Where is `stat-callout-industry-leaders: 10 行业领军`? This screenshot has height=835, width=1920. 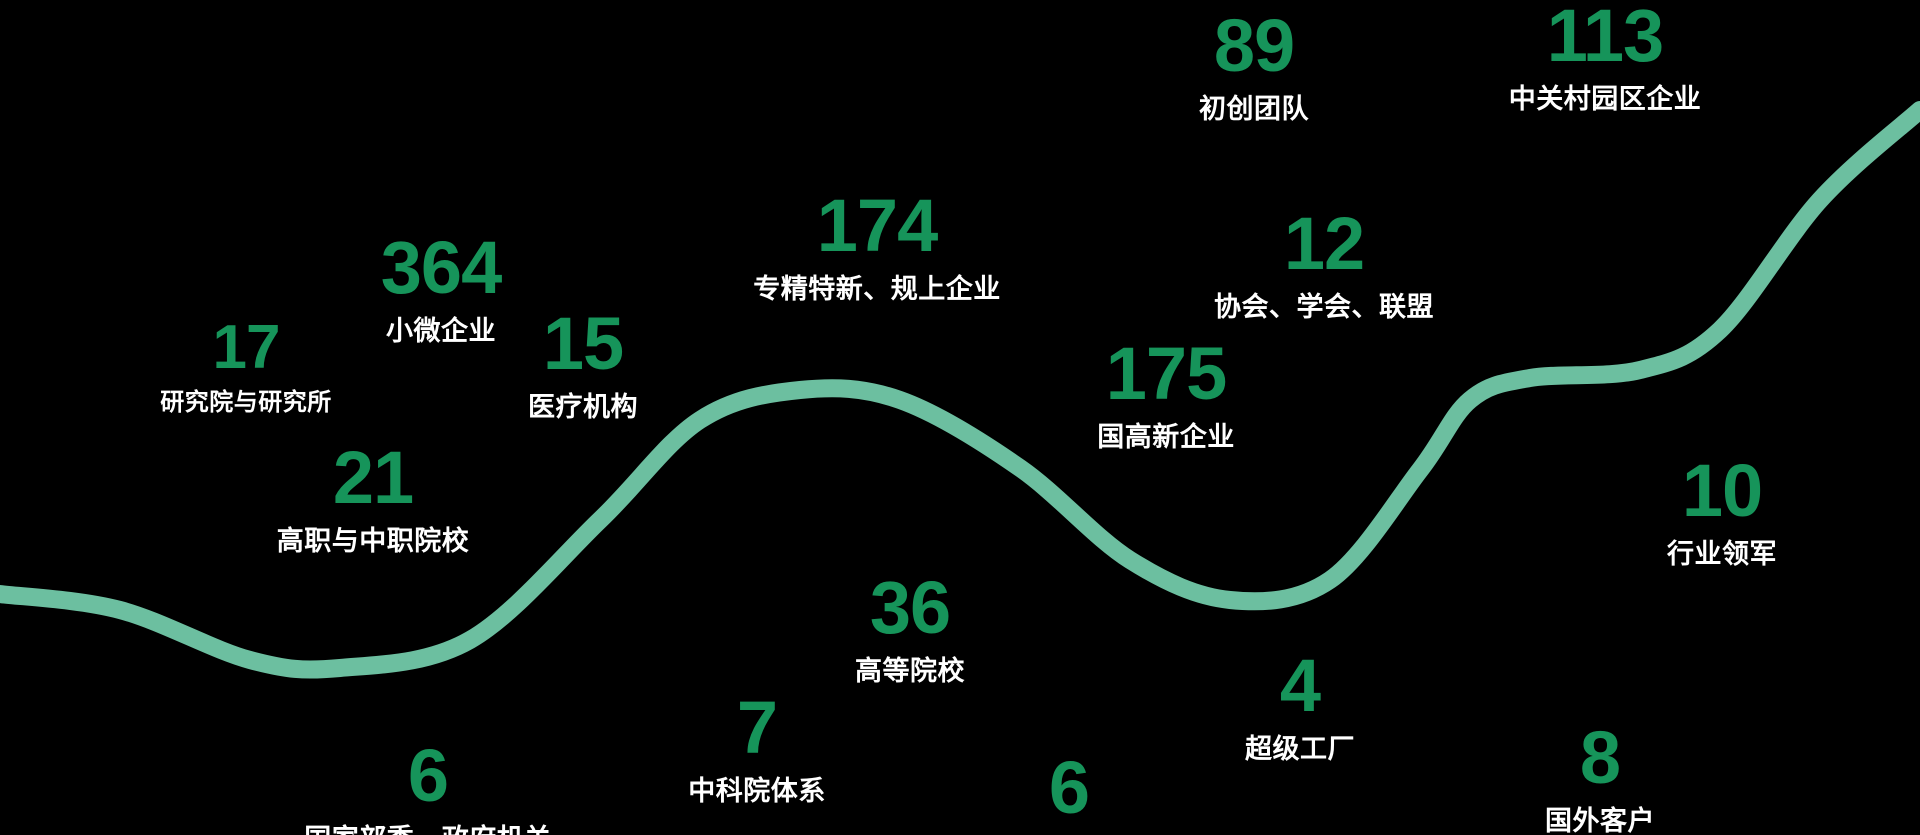
stat-callout-industry-leaders: 10 行业领军 is located at coordinates (1722, 509).